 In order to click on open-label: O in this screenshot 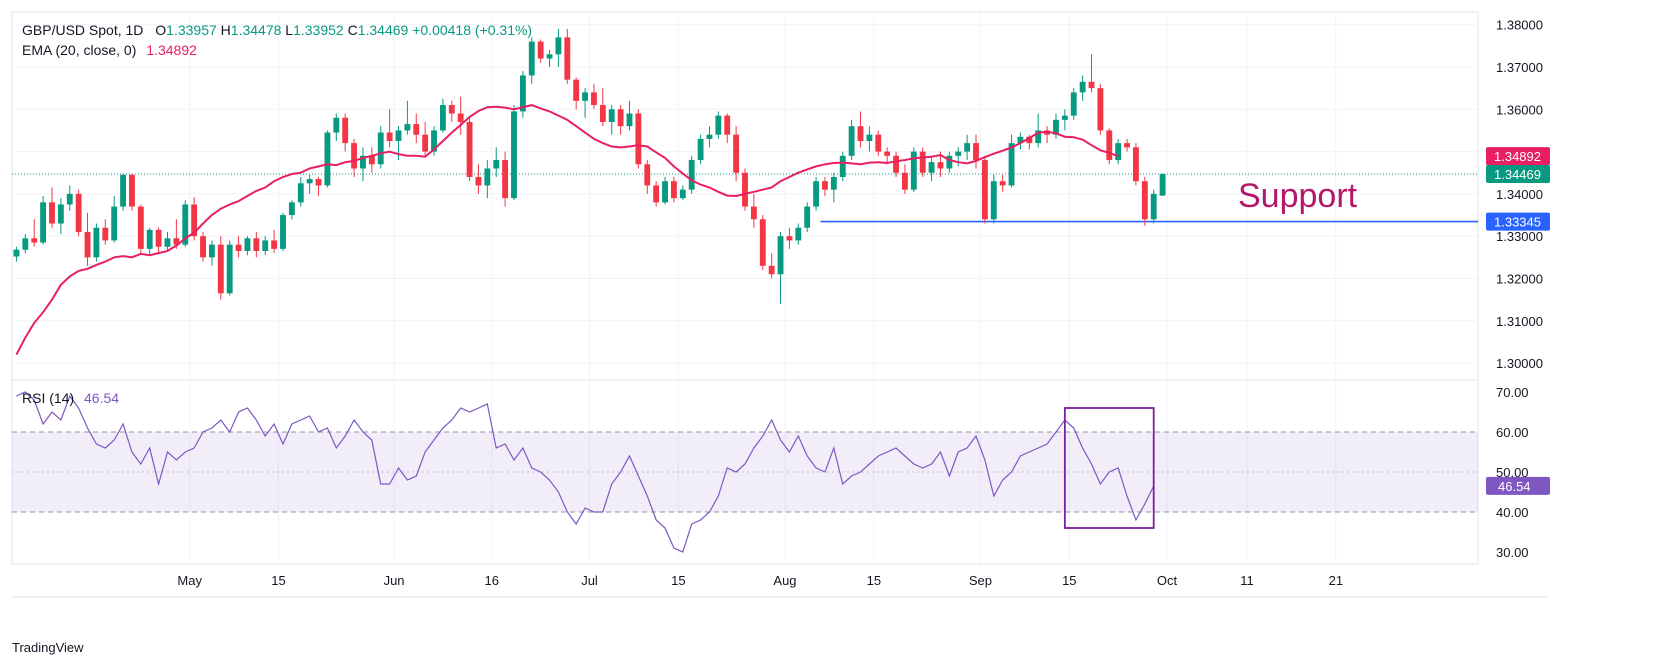, I will do `click(161, 30)`.